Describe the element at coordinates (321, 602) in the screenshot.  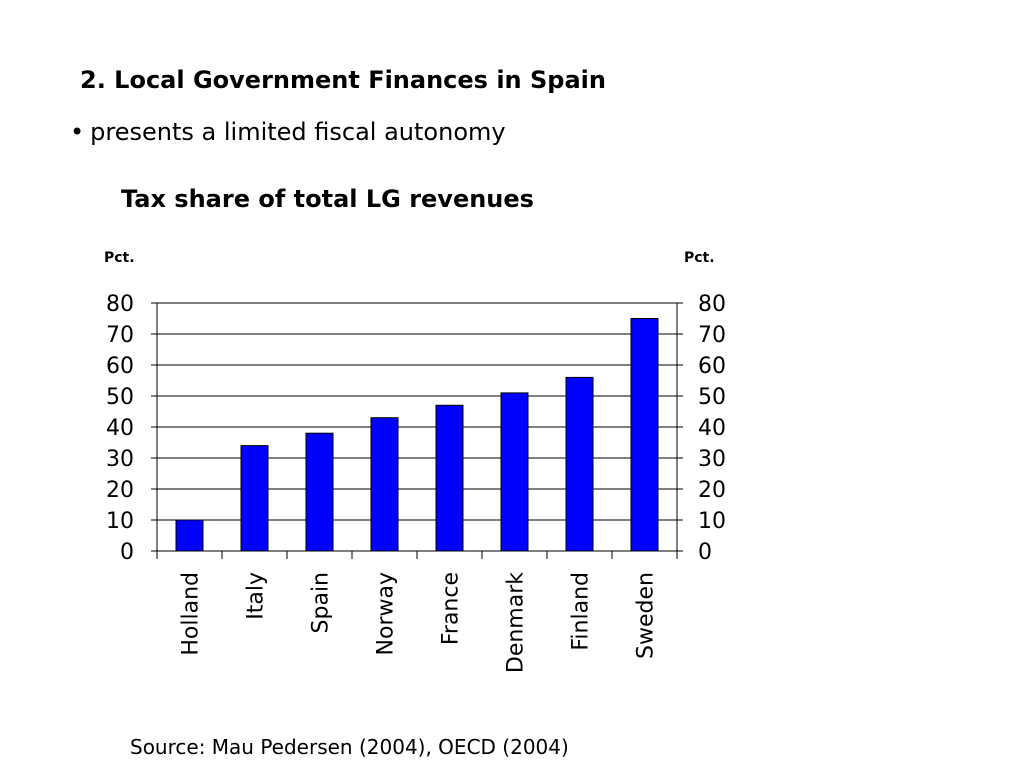
I see `x-tick-label: Spain` at that location.